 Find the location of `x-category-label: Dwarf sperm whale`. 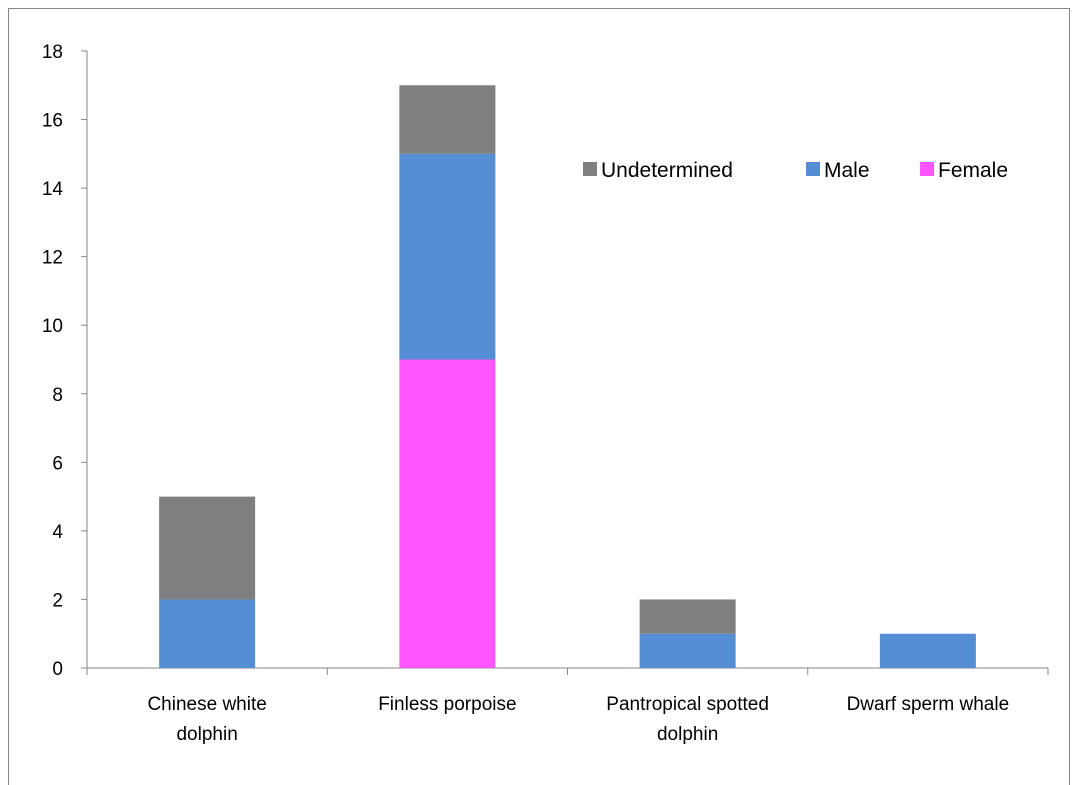

x-category-label: Dwarf sperm whale is located at coordinates (928, 704).